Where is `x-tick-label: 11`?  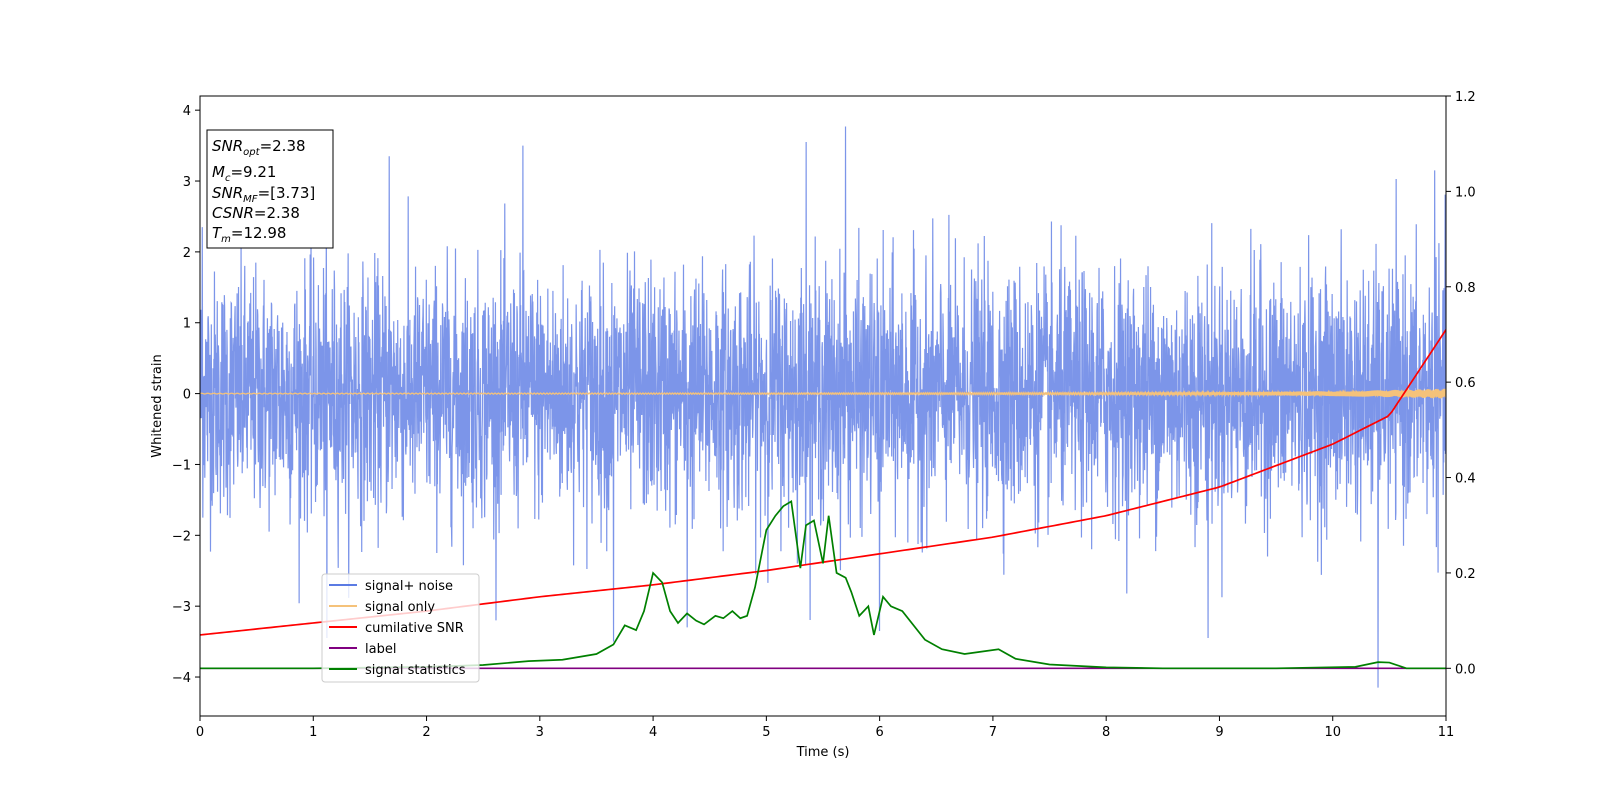 x-tick-label: 11 is located at coordinates (1446, 732).